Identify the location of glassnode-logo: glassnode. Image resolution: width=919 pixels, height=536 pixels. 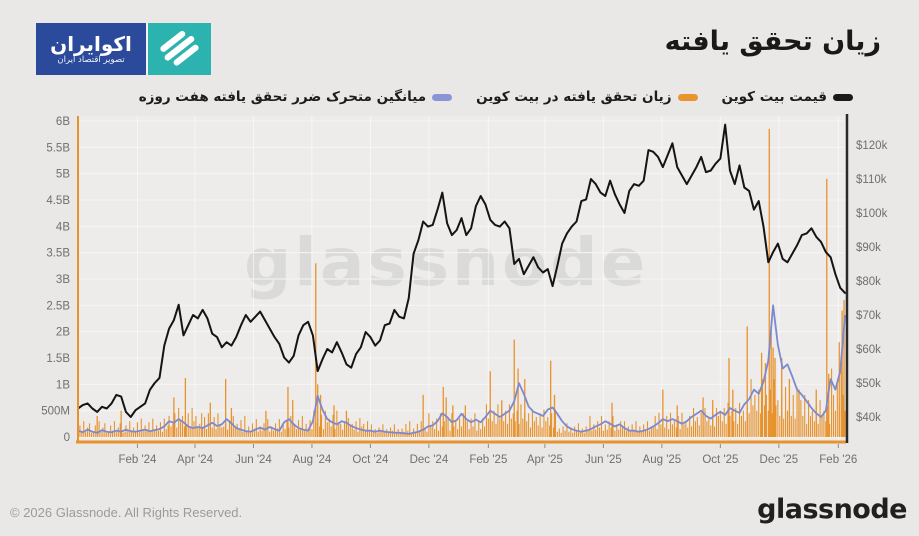
(832, 509).